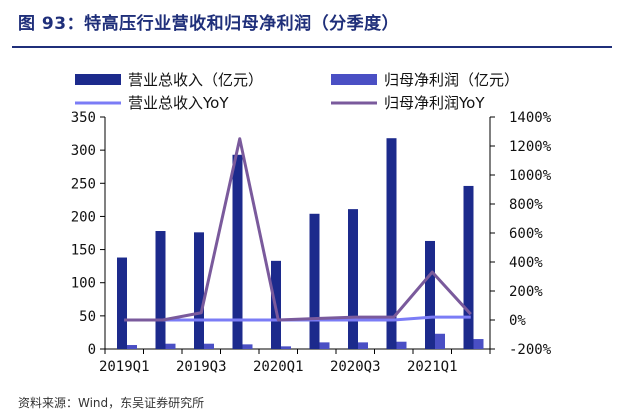 The image size is (625, 411). I want to click on legend-label-revenue-yoy: 营业总收入YoY, so click(178, 103).